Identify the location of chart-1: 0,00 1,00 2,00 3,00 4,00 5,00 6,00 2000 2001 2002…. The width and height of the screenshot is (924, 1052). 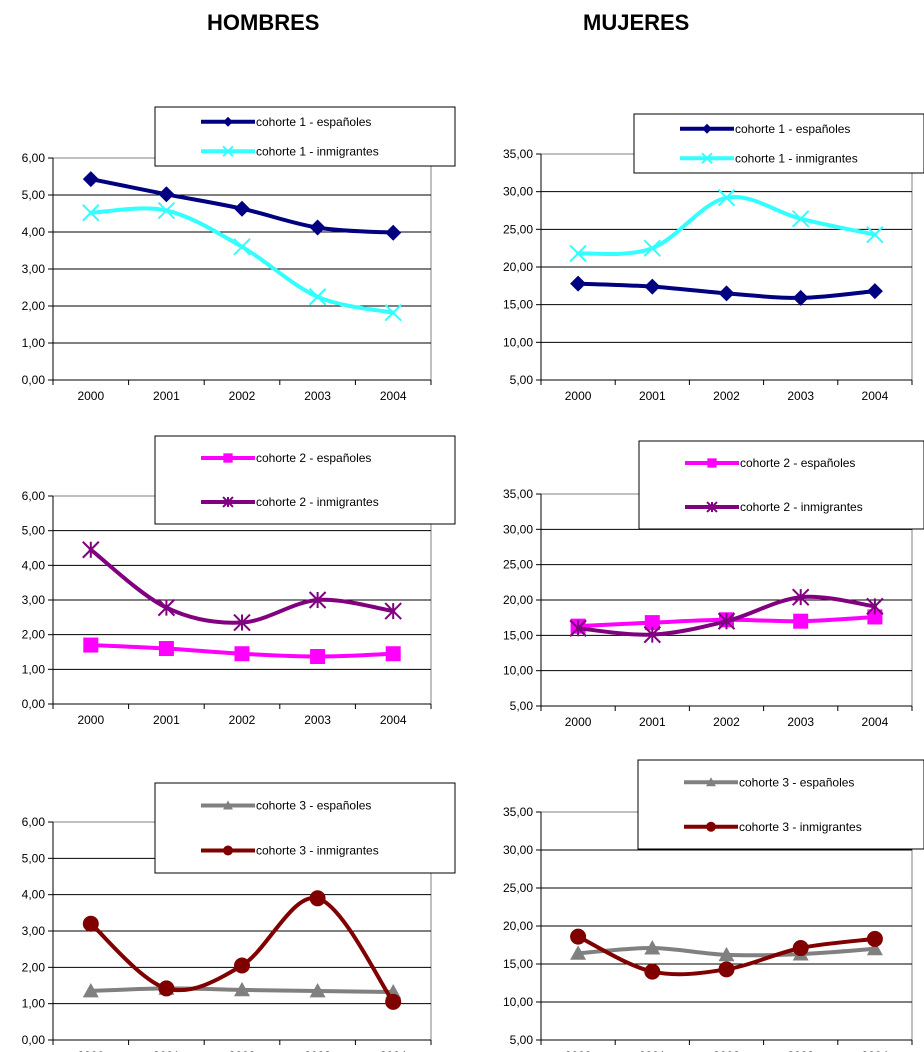
(239, 254).